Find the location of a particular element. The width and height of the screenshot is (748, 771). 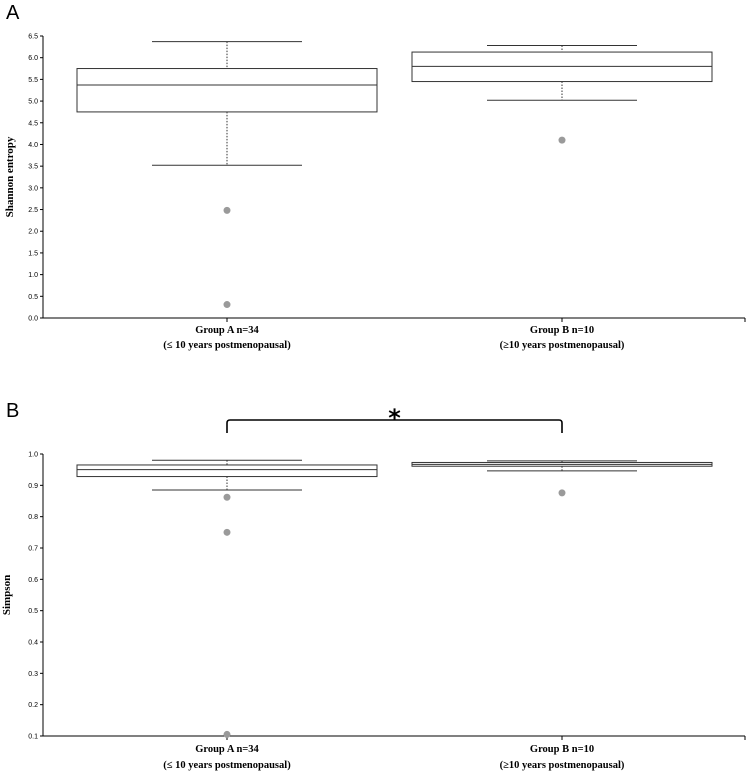

panel-b-y-tick-label: 0.5 is located at coordinates (33, 611).